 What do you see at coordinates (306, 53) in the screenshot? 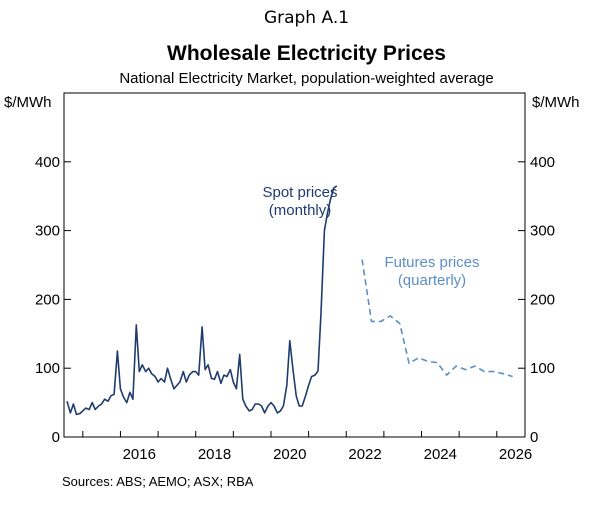
I see `chart-title: Wholesale Electricity Prices` at bounding box center [306, 53].